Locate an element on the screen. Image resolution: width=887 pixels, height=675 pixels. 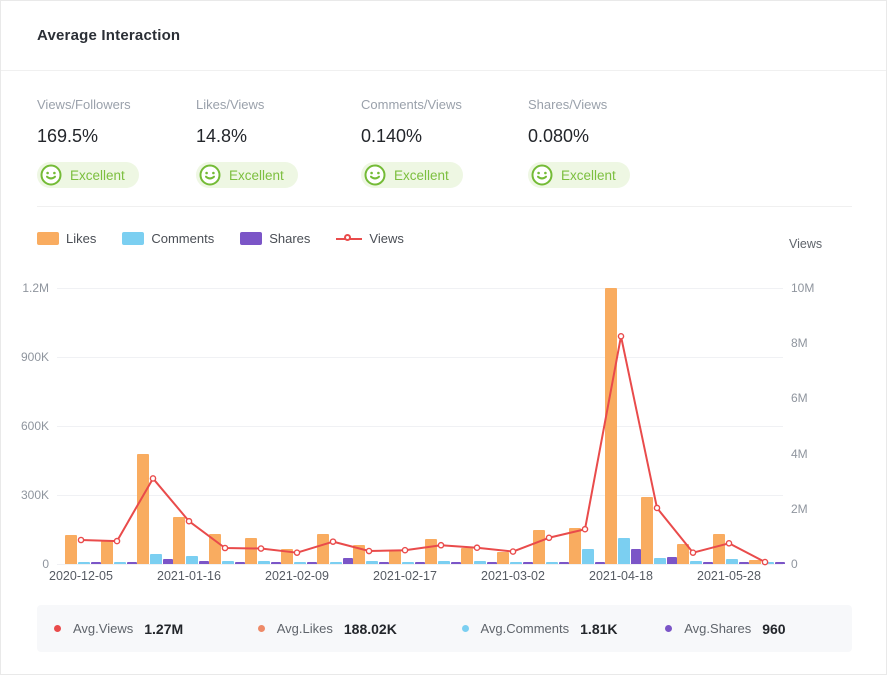
metric-comments-views: Comments/Views 0.140% Excellent is located at coordinates (412, 144).